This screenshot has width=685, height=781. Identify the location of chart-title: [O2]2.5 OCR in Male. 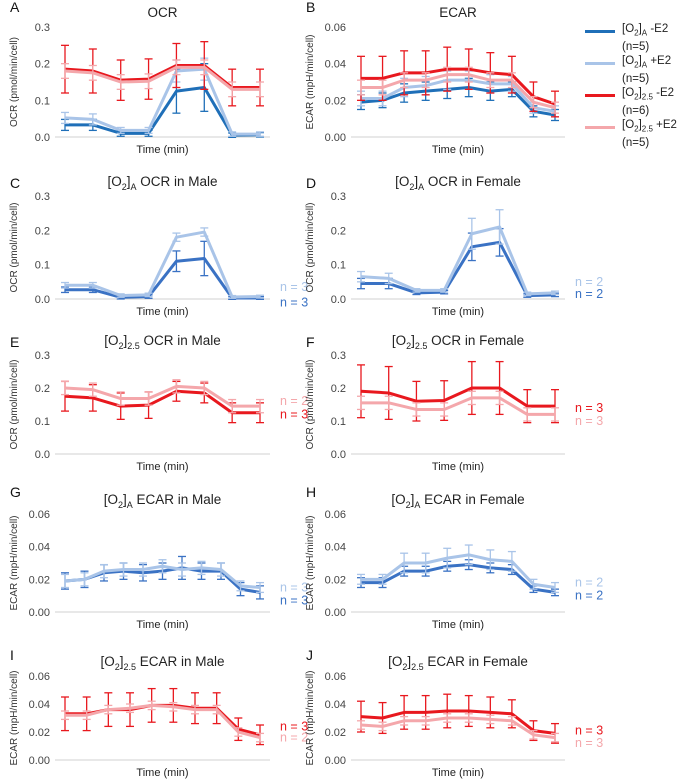
(162, 342).